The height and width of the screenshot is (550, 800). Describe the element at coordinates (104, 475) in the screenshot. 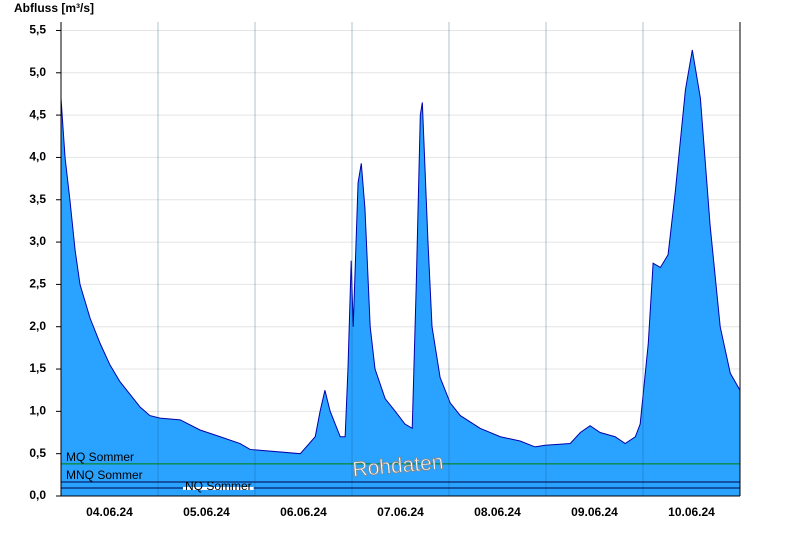

I see `reference-label: MNQ Sommer` at that location.